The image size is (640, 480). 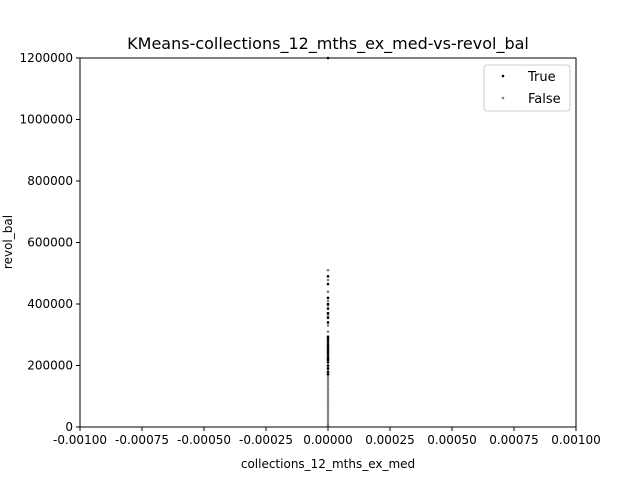 I want to click on x-axis-label: collections_12_mths_ex_med, so click(x=328, y=464).